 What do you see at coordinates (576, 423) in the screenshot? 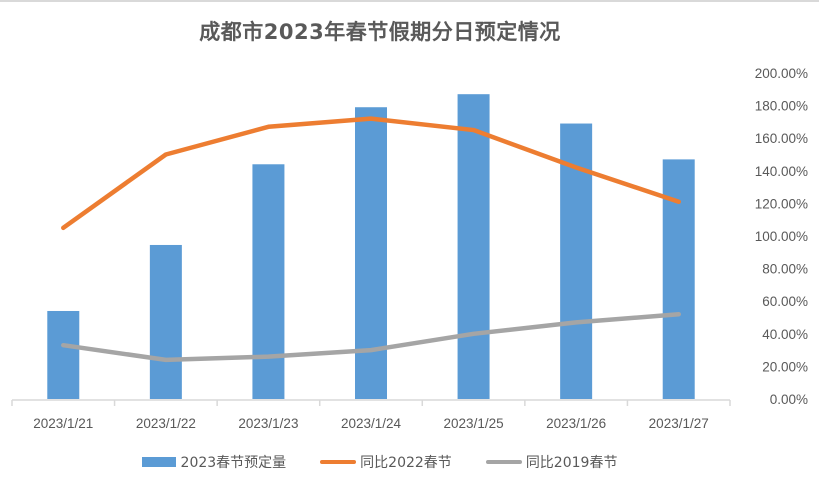
I see `x-axis-tick-label: 2023/1/26` at bounding box center [576, 423].